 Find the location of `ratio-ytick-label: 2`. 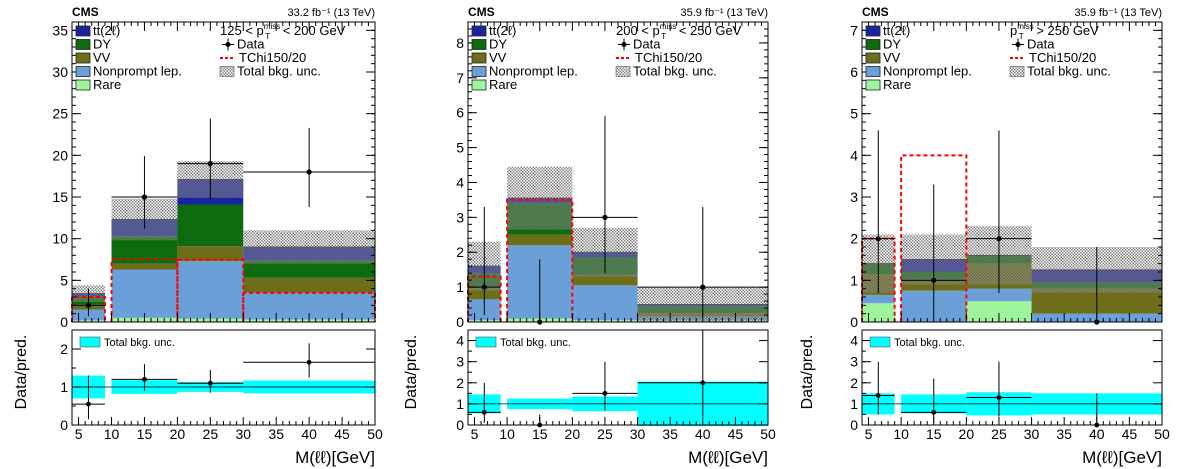

ratio-ytick-label: 2 is located at coordinates (64, 349).